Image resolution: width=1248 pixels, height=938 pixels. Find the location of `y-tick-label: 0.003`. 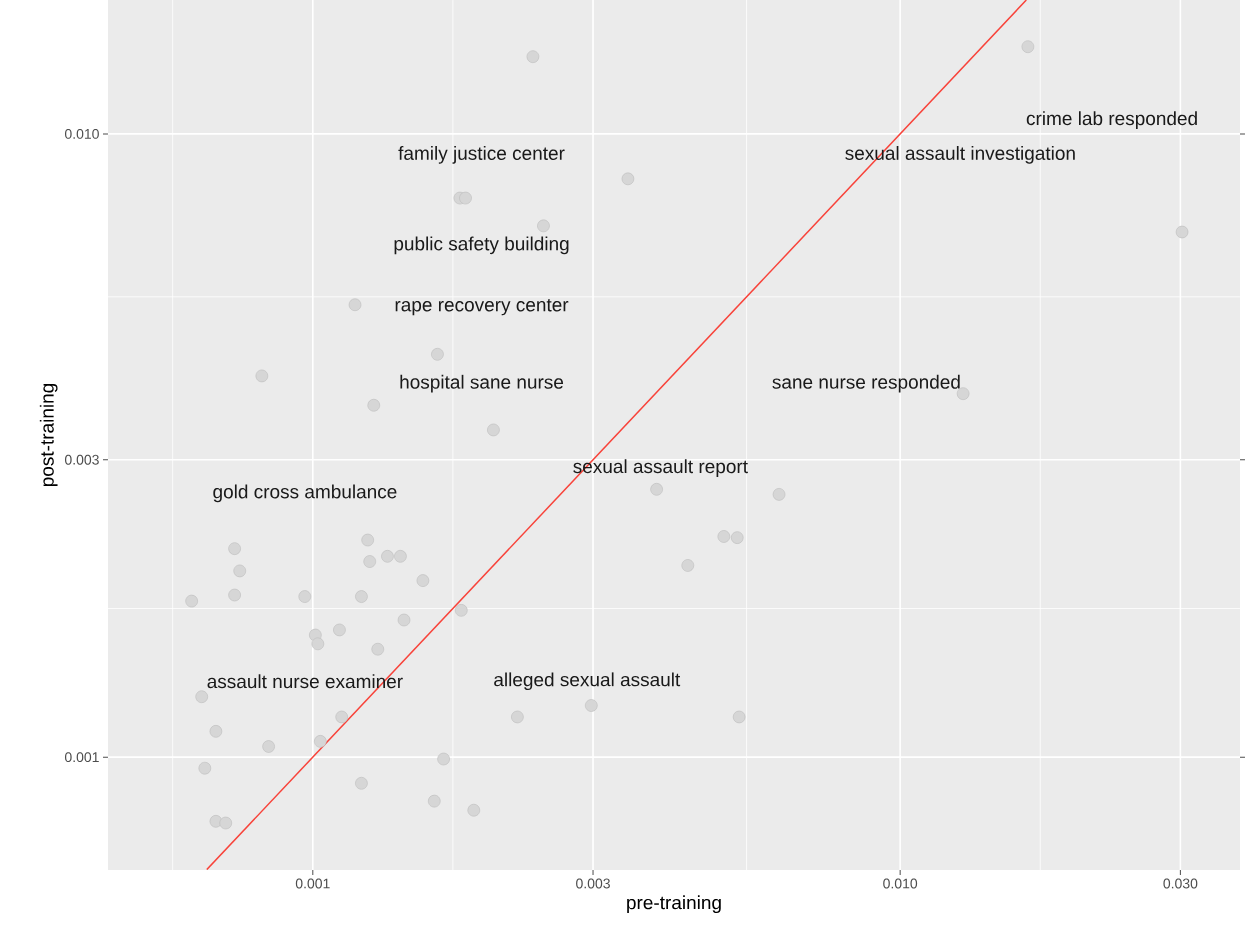

y-tick-label: 0.003 is located at coordinates (81, 459).